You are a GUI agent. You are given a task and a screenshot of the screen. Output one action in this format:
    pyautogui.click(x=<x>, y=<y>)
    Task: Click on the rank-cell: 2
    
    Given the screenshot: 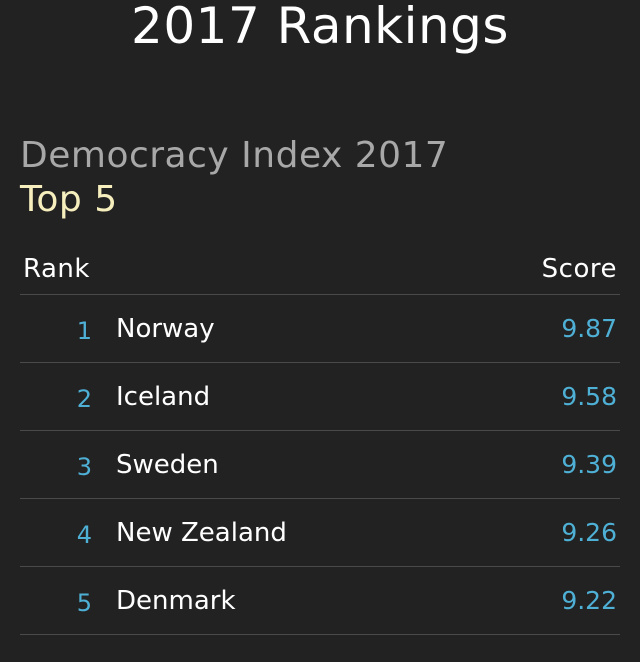 What is the action you would take?
    pyautogui.click(x=84, y=398)
    